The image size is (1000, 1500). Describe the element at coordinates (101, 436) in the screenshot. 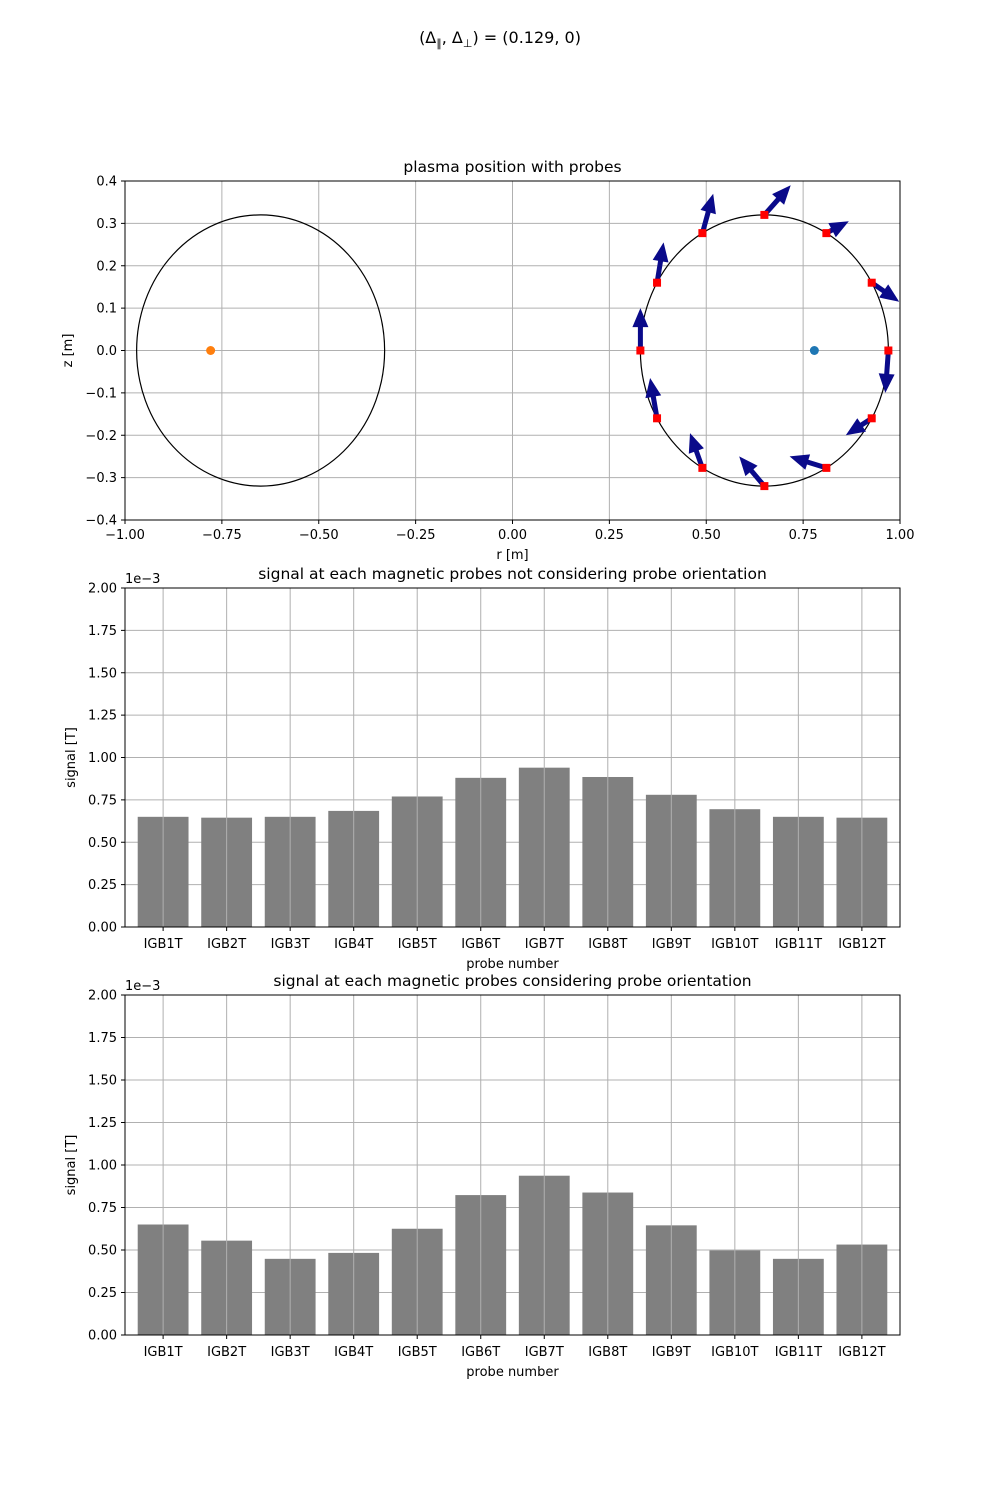

I see `y-tick-label: −0.2` at that location.